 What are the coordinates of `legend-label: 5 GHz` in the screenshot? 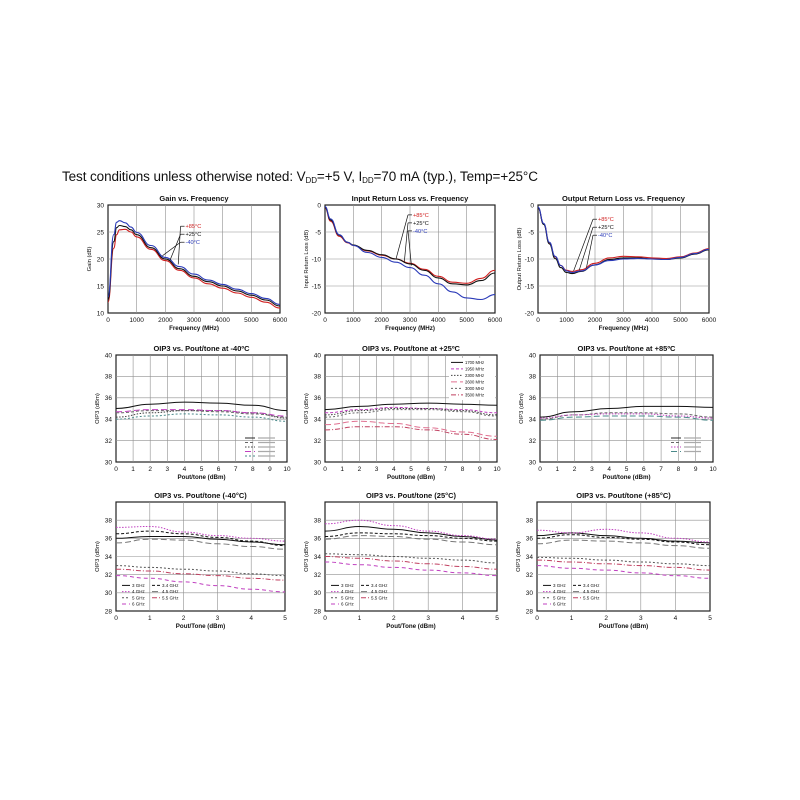 It's located at (139, 597).